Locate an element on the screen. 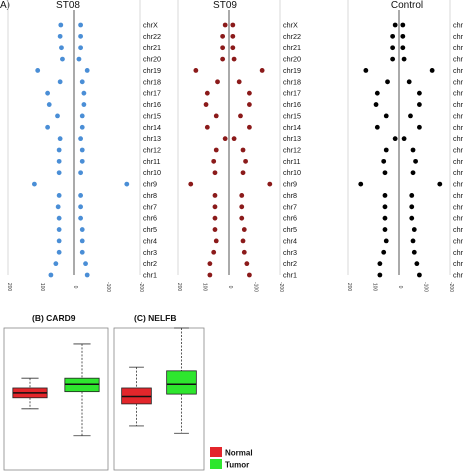 The height and width of the screenshot is (474, 474). boxplot-b-card9: (B) CARD9 is located at coordinates (56, 392).